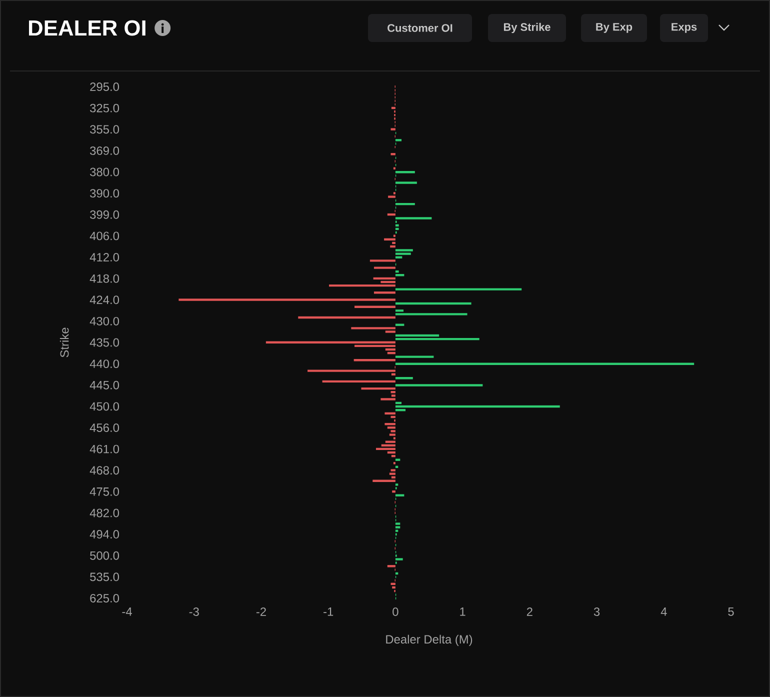 The width and height of the screenshot is (770, 697). Describe the element at coordinates (105, 513) in the screenshot. I see `y-tick-label: 482.0` at that location.